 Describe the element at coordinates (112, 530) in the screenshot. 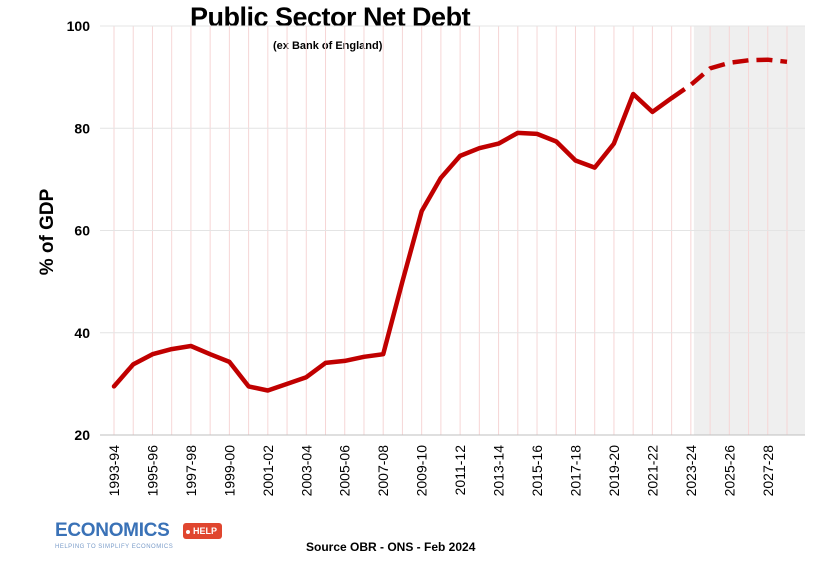

I see `logo-wordmark: ECONOMICS` at that location.